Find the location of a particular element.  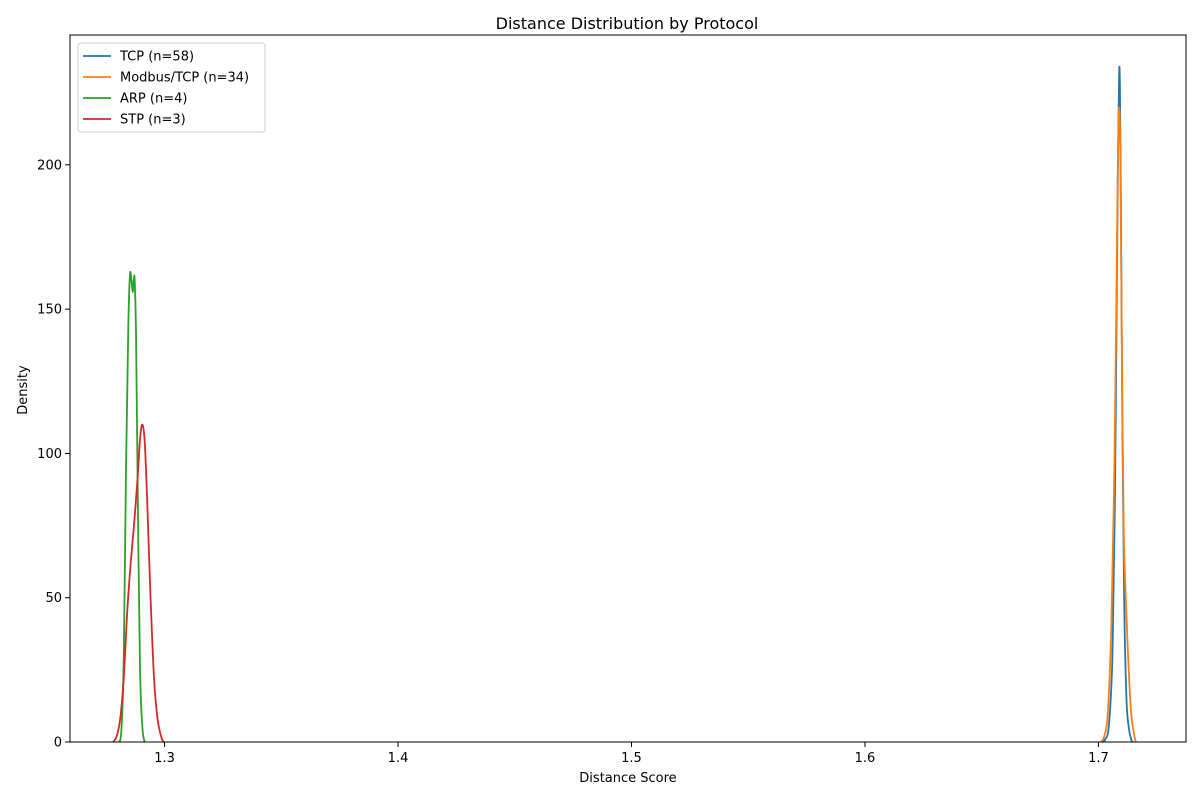

x-tick-label: 1.7 is located at coordinates (1098, 758).